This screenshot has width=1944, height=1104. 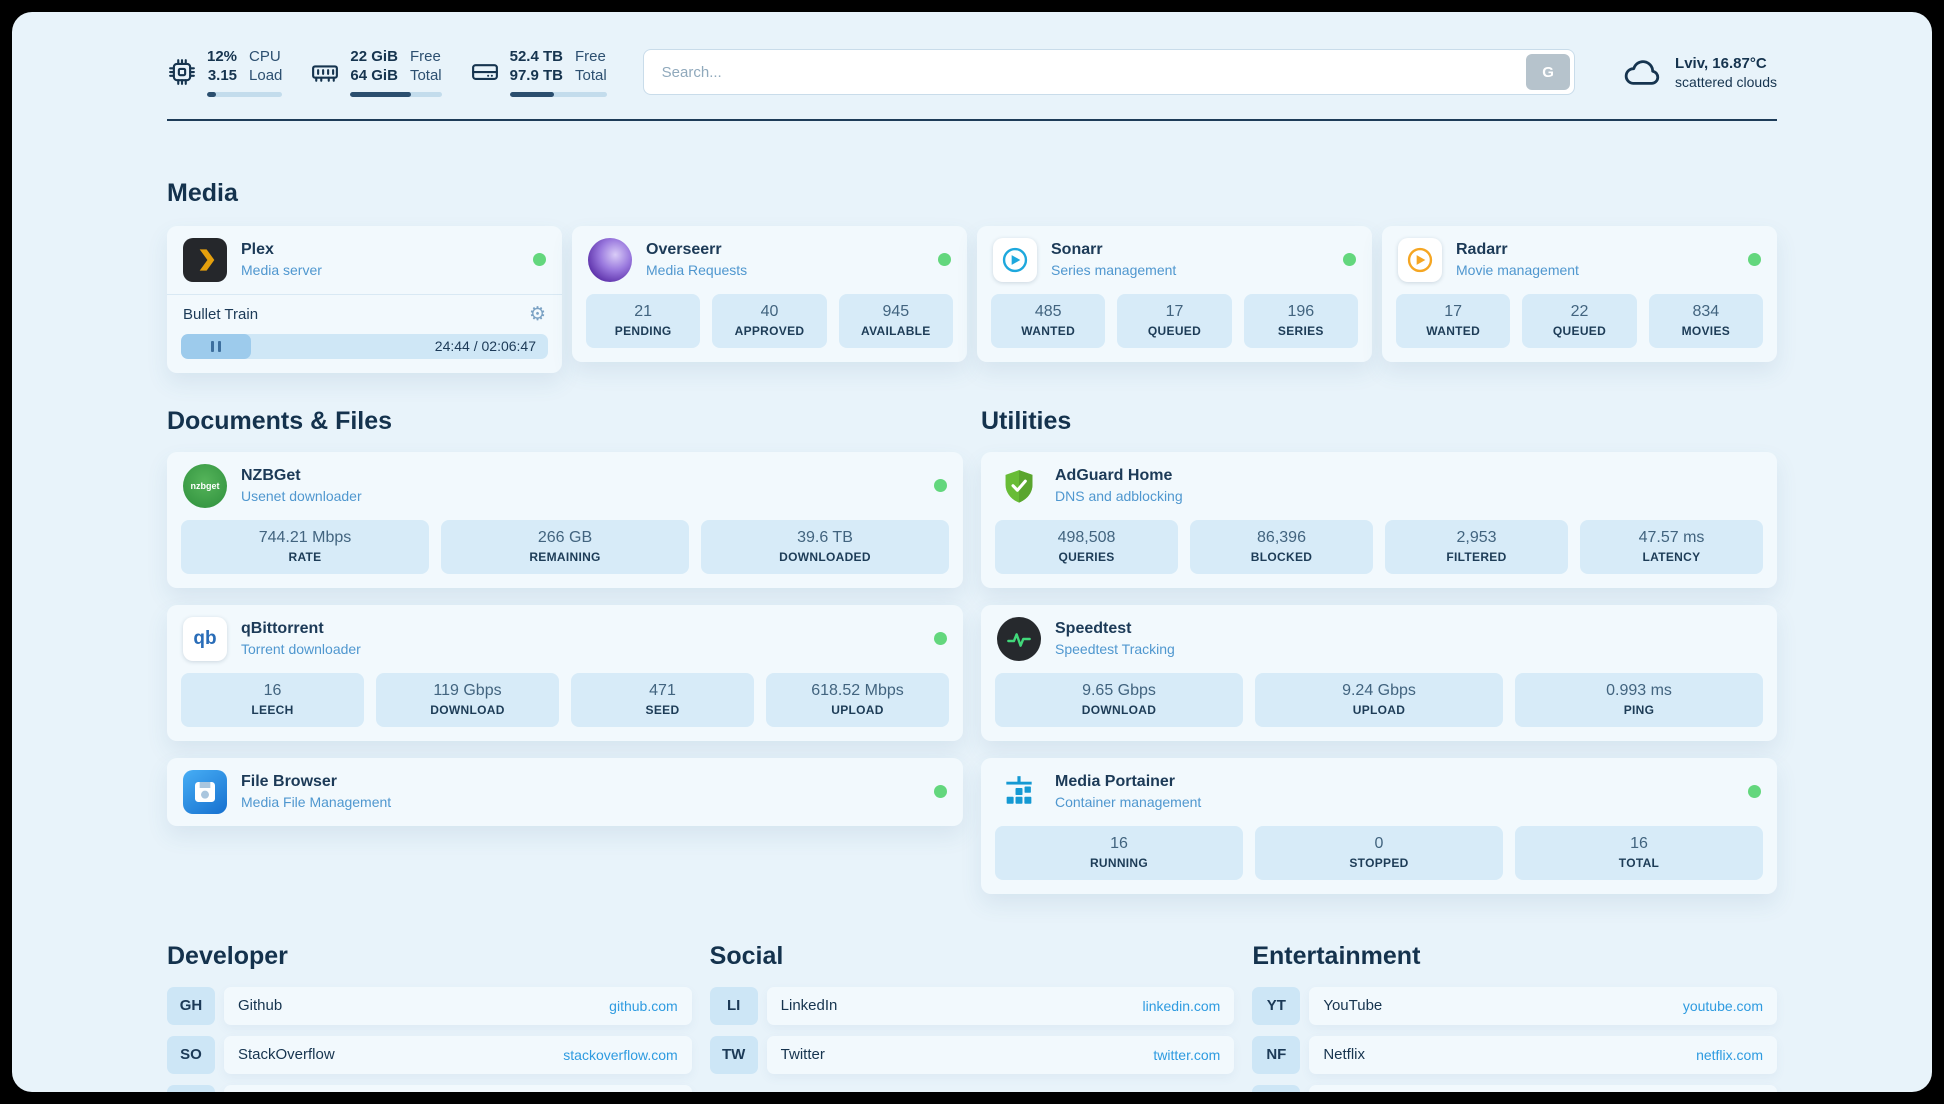 What do you see at coordinates (536, 56) in the screenshot?
I see `disk-free-value: 52.4 TB` at bounding box center [536, 56].